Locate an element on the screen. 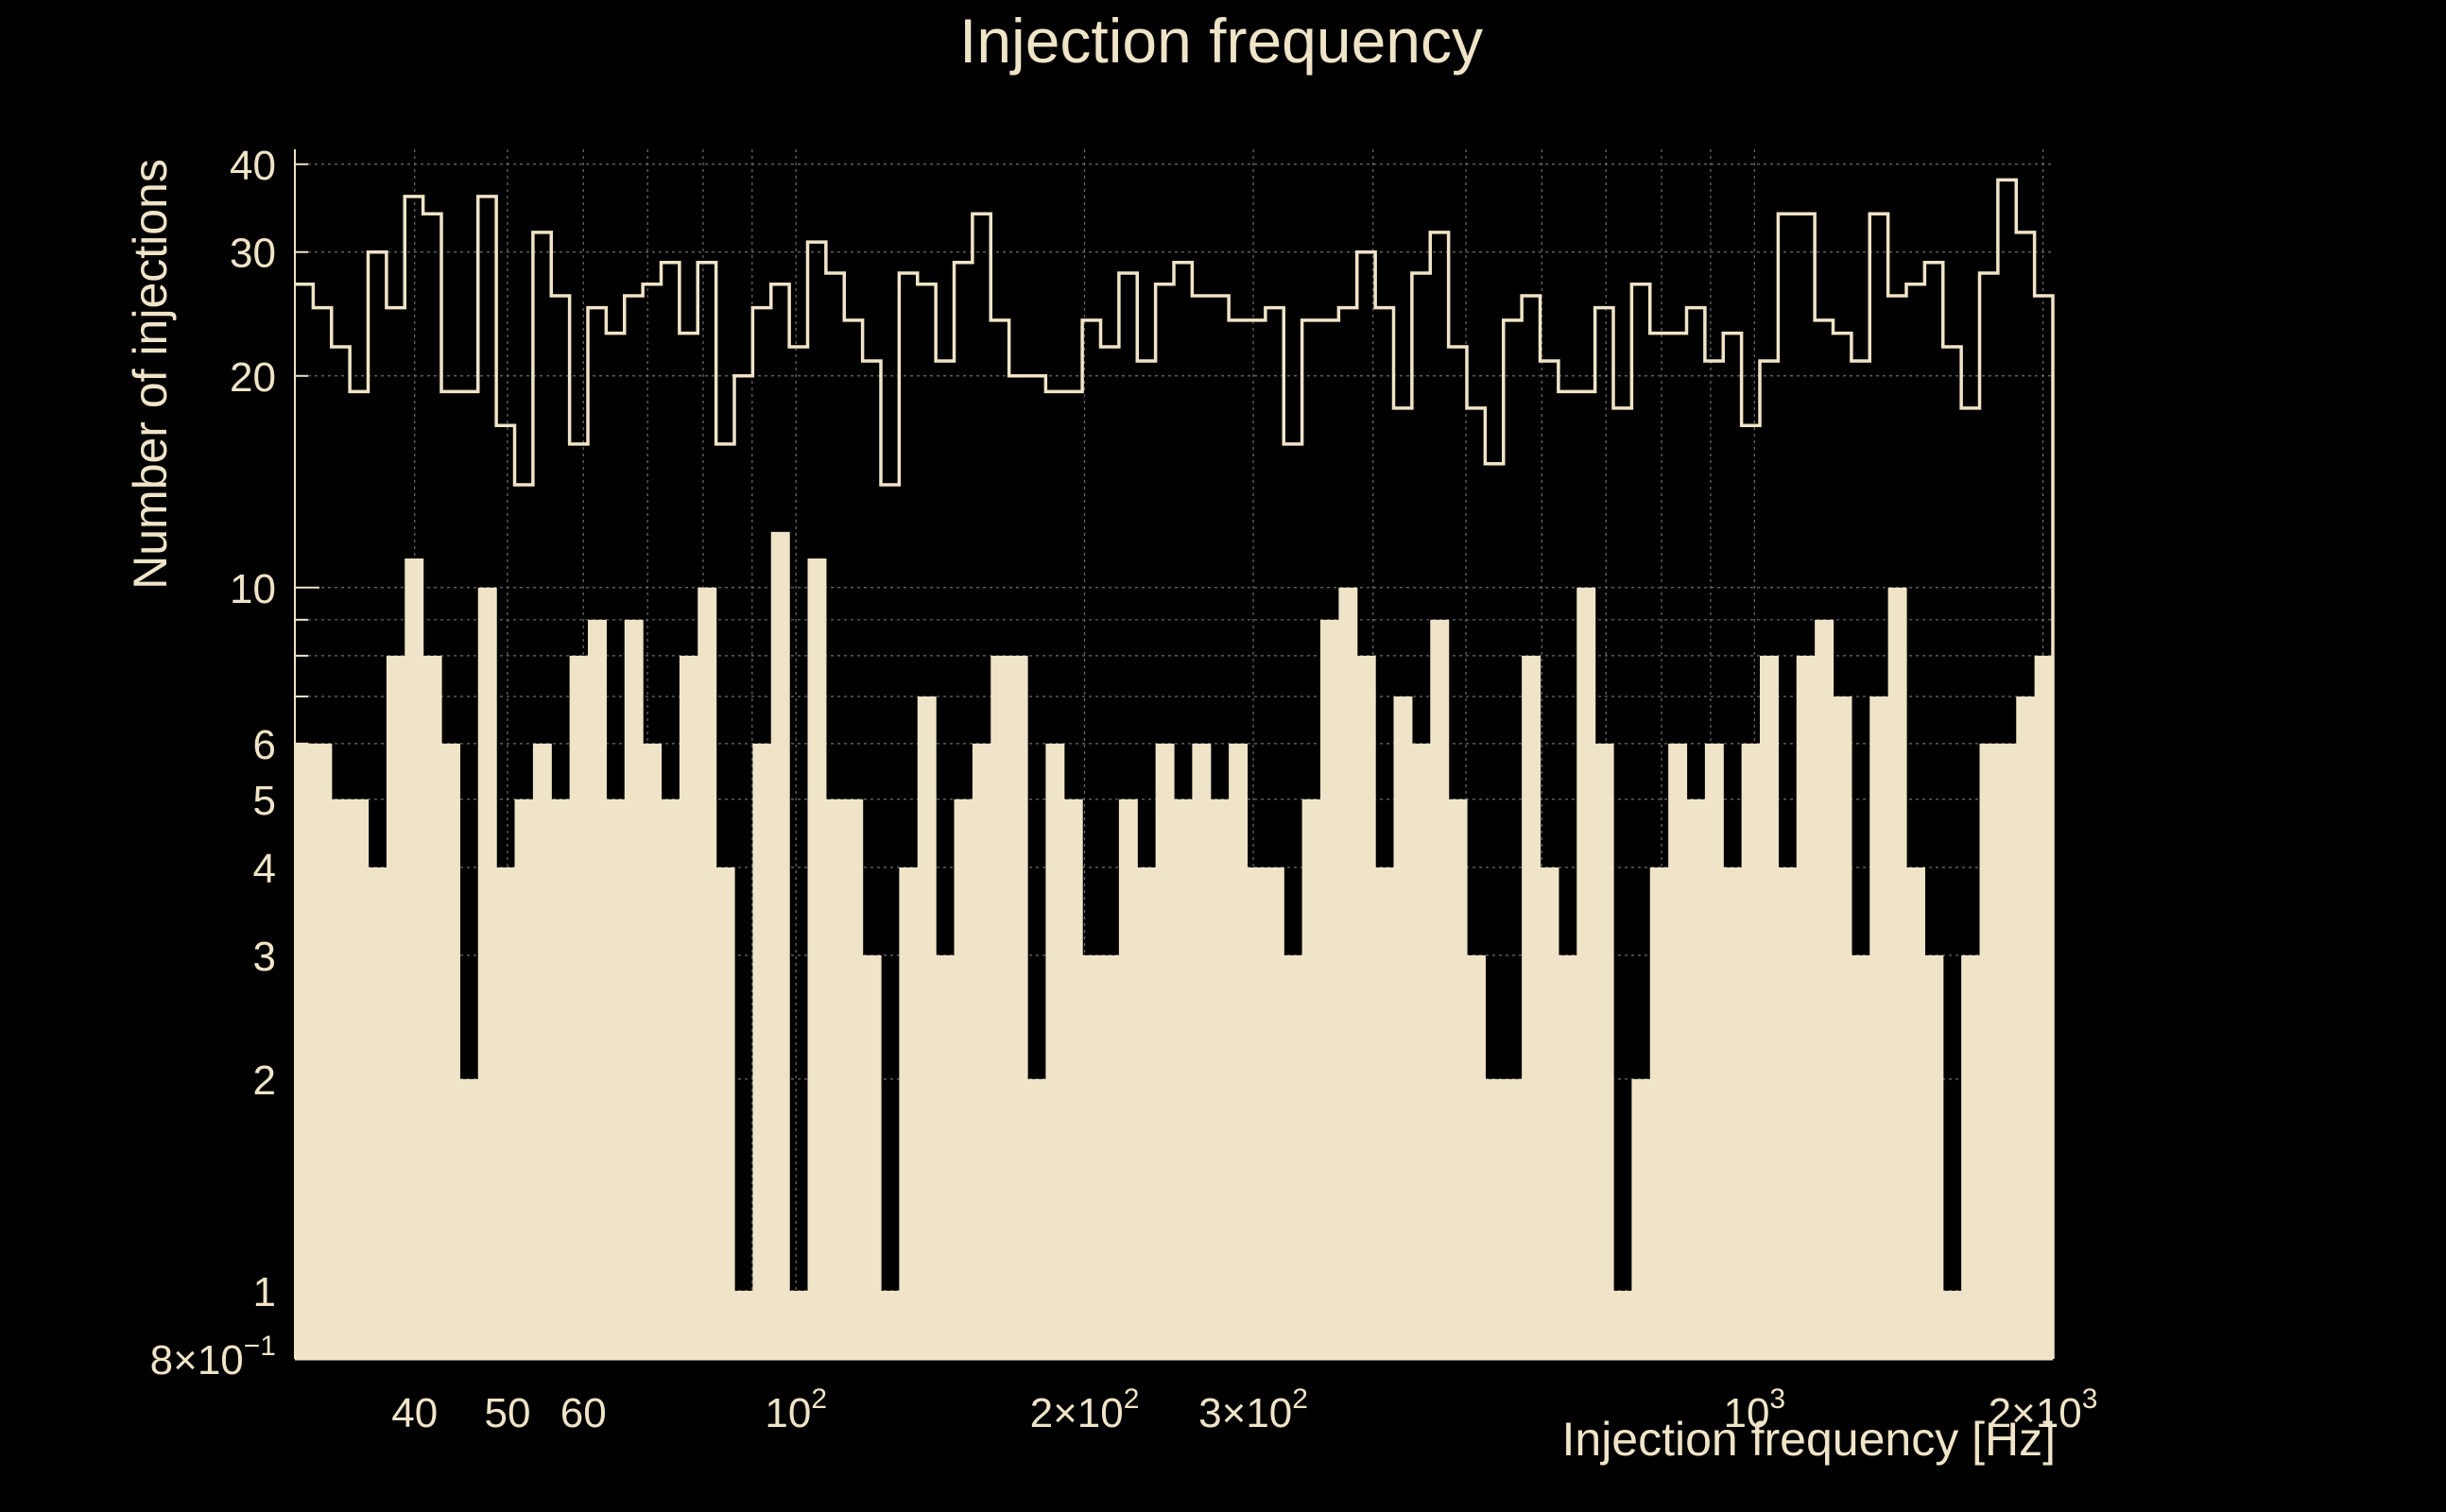 Image resolution: width=2446 pixels, height=1512 pixels. y-tick-label: 10 is located at coordinates (253, 589).